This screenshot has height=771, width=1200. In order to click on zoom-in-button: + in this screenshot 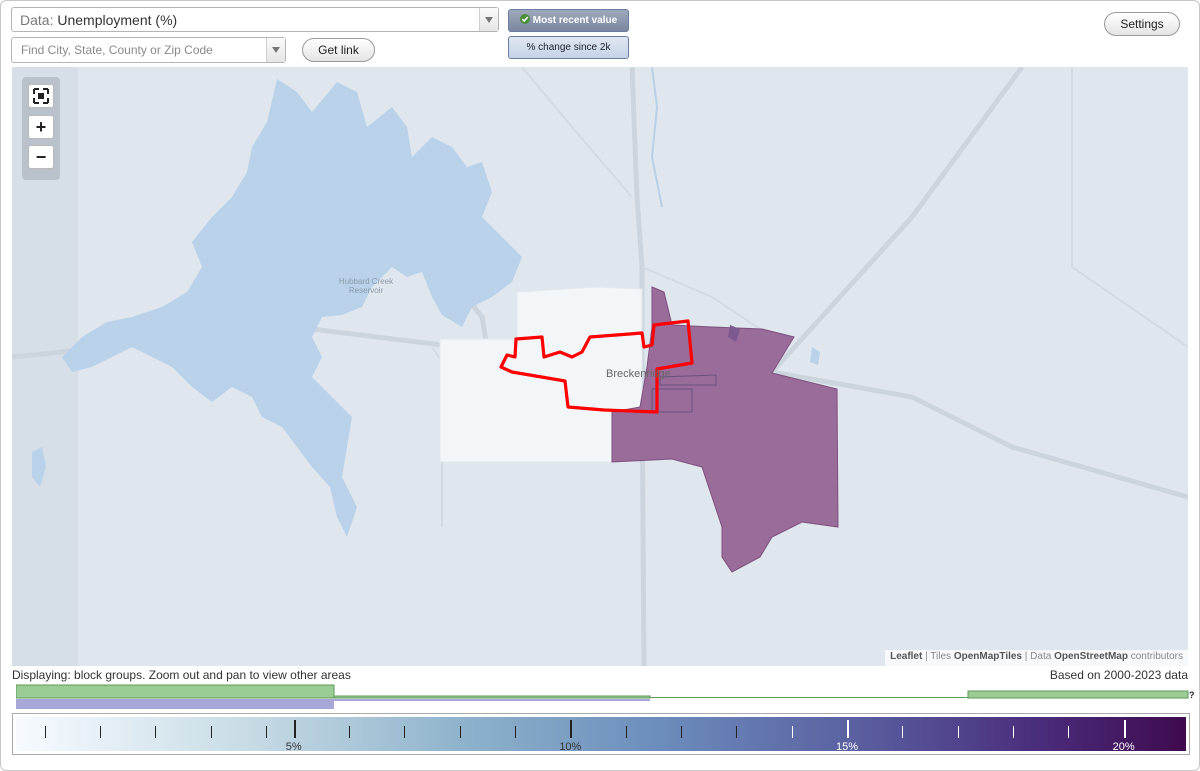, I will do `click(41, 127)`.